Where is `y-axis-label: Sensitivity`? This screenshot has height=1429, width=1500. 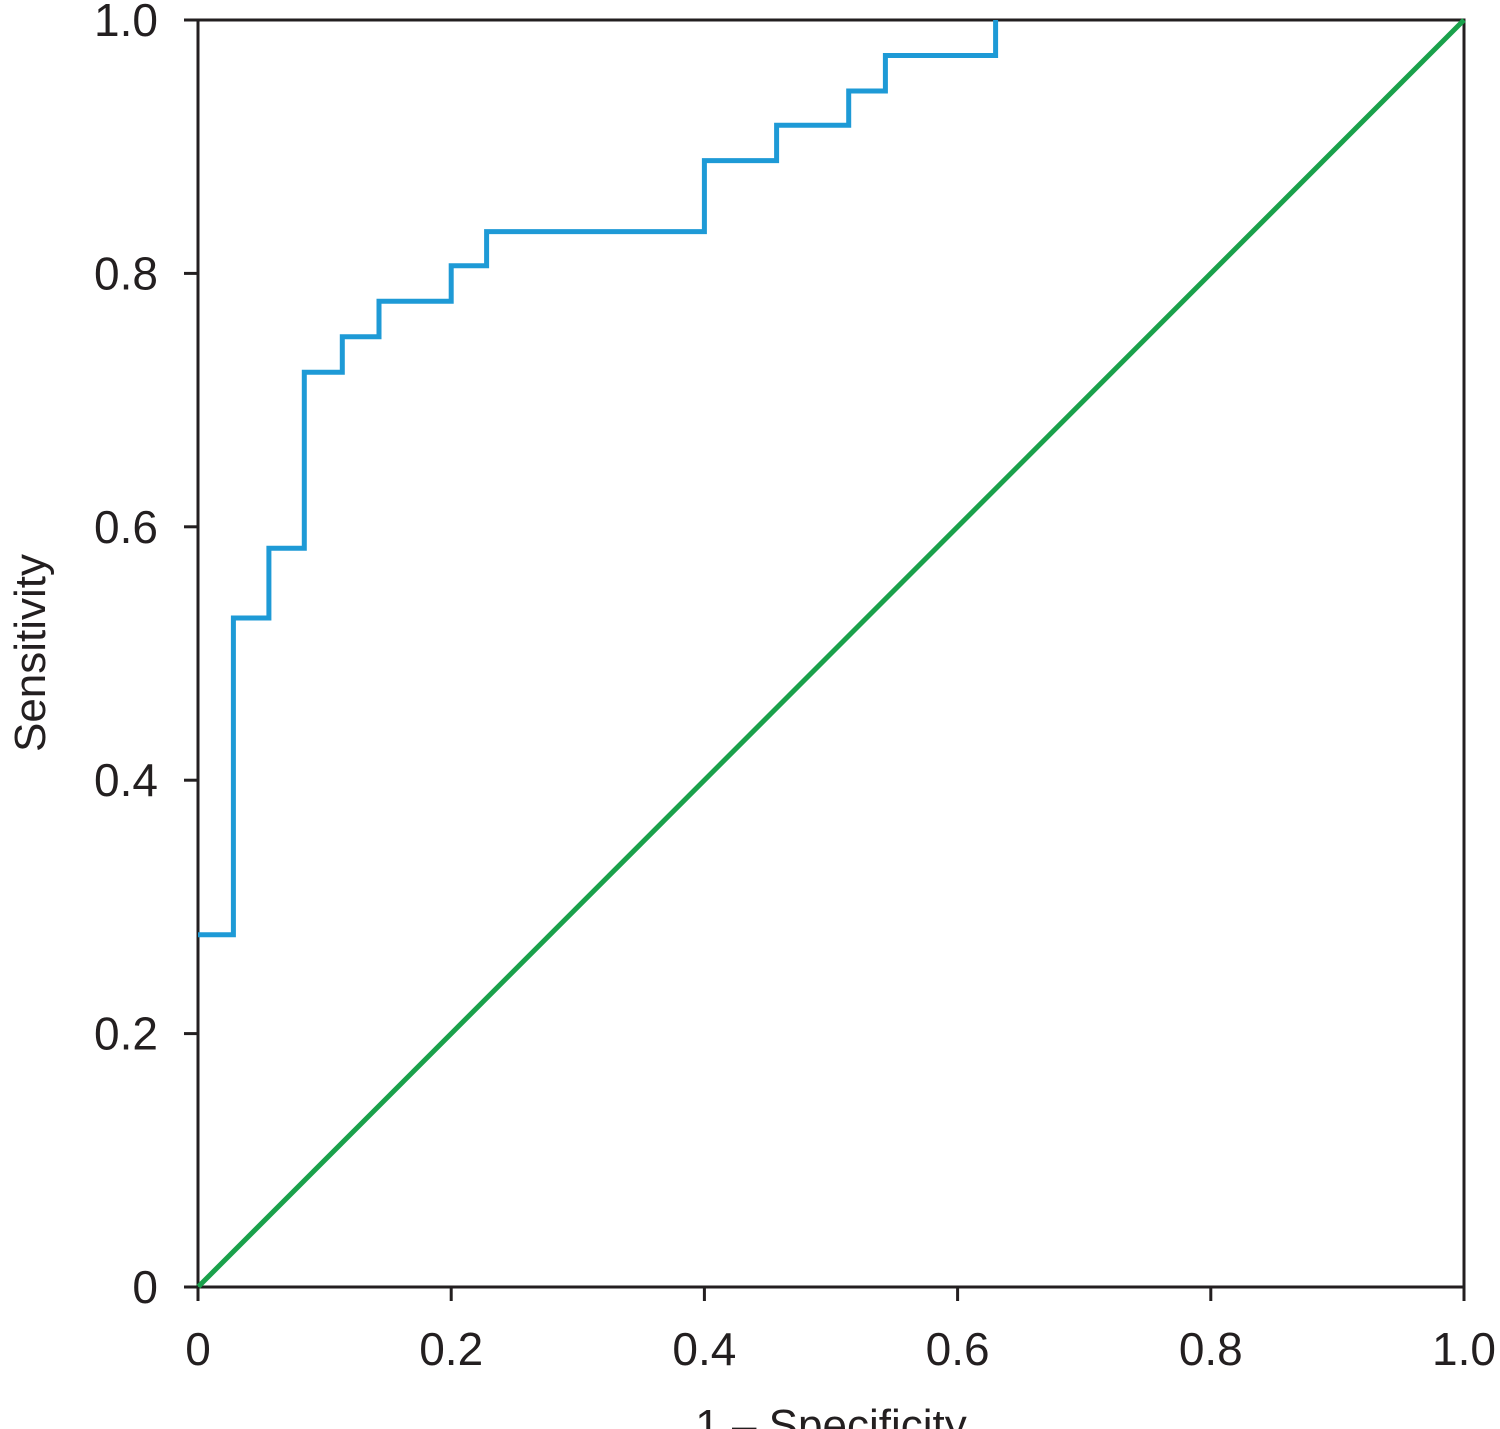 y-axis-label: Sensitivity is located at coordinates (30, 653).